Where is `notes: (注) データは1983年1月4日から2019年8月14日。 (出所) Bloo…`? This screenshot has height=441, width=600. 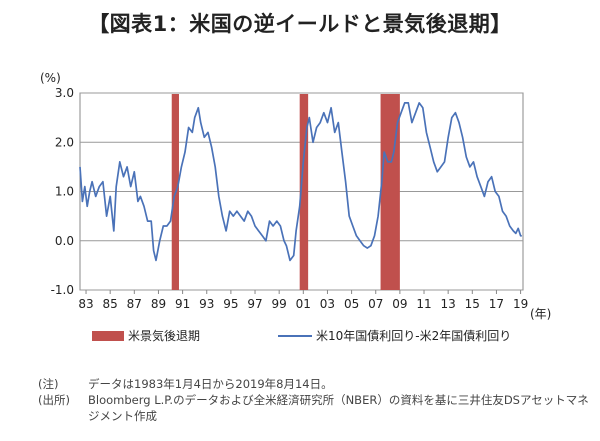
notes: (注) データは1983年1月4日から2019年8月14日。 (出所) Bloo… is located at coordinates (316, 400).